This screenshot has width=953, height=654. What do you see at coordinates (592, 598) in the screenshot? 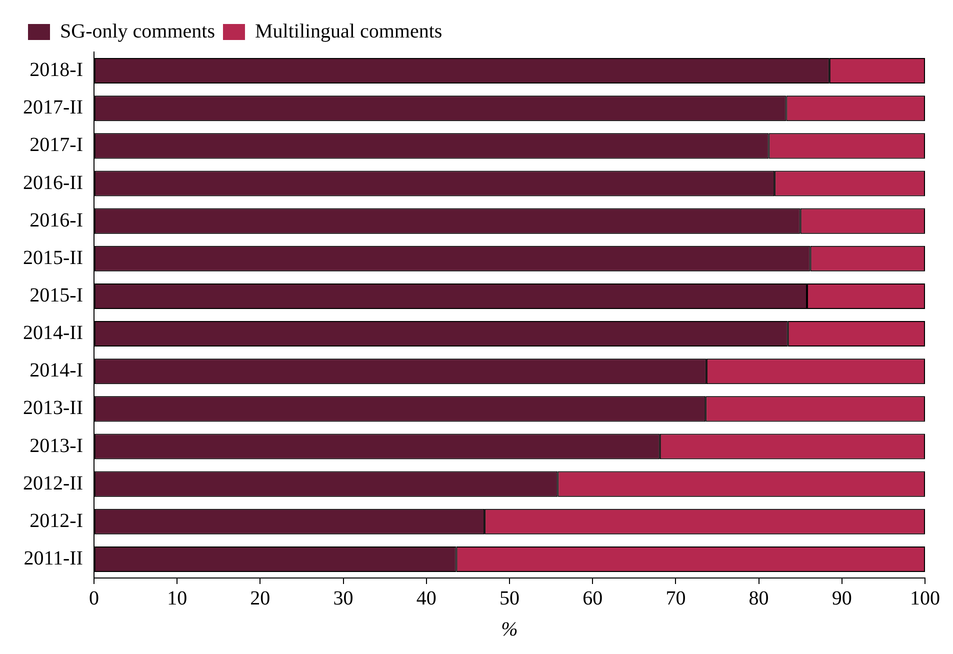
I see `x-tick-label: 60` at bounding box center [592, 598].